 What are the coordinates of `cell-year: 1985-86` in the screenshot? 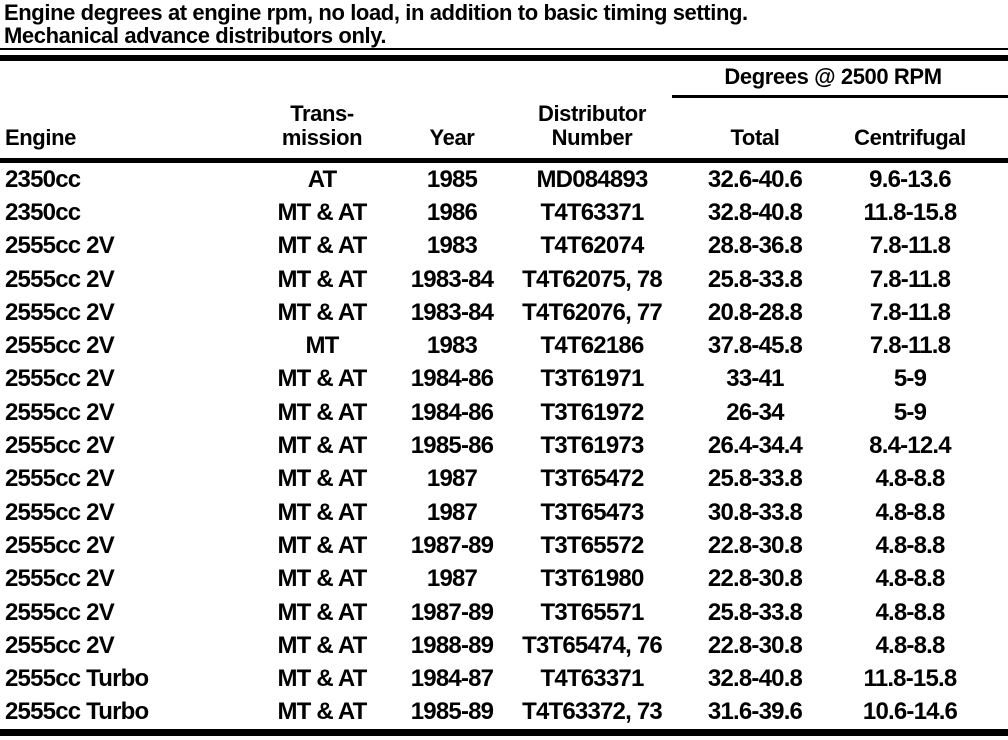 It's located at (452, 446).